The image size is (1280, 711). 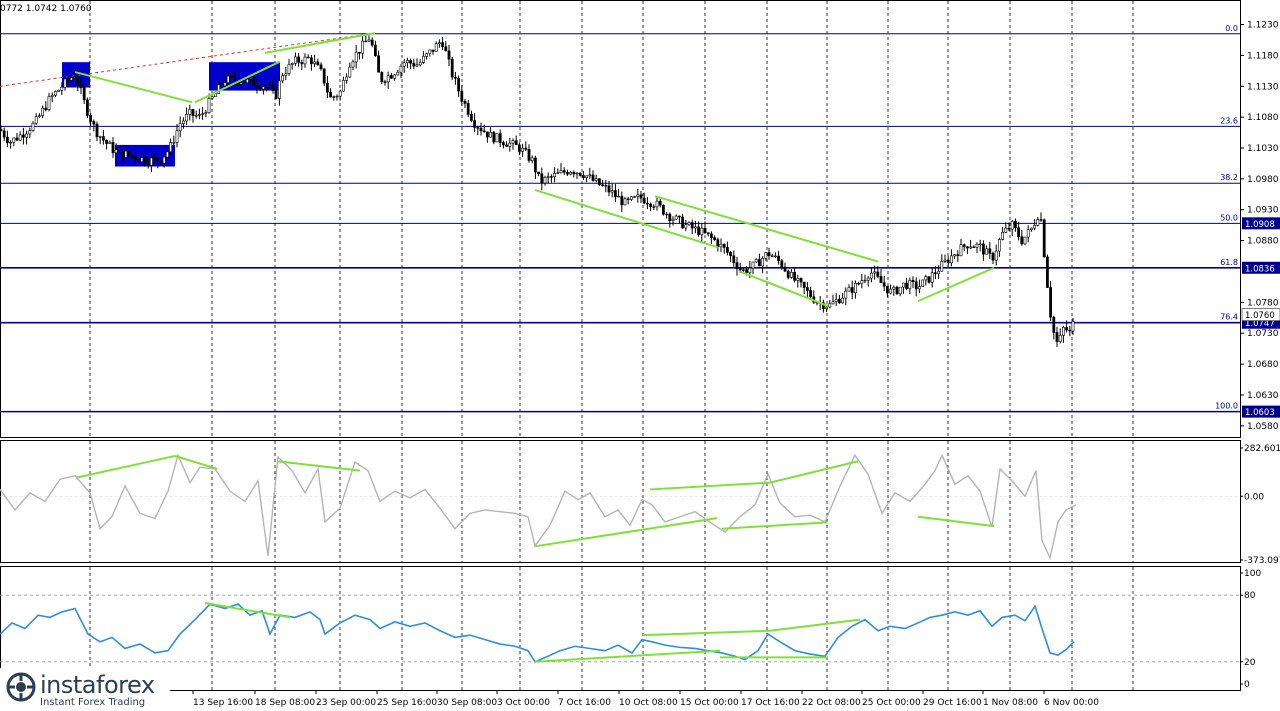 I want to click on price-axis-label: 1.1230, so click(x=1263, y=26).